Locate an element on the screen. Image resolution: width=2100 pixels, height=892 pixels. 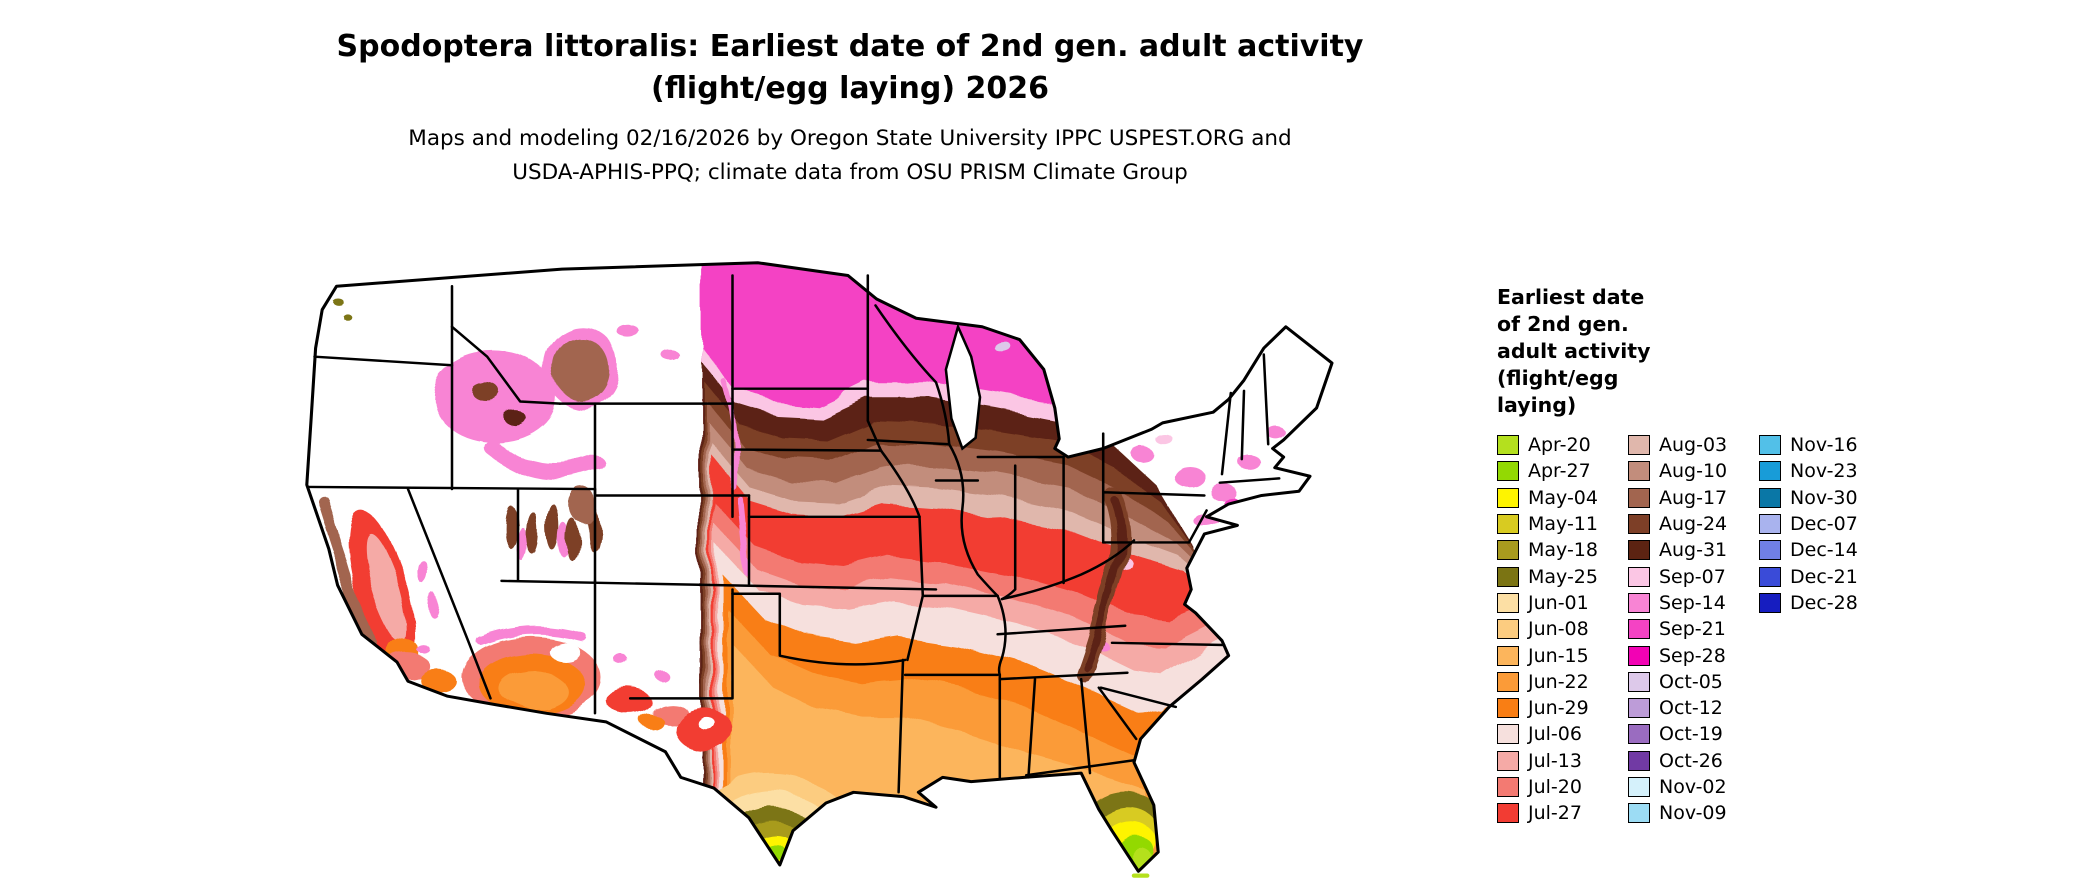
legend-entry: Sep-28 is located at coordinates (1693, 655).